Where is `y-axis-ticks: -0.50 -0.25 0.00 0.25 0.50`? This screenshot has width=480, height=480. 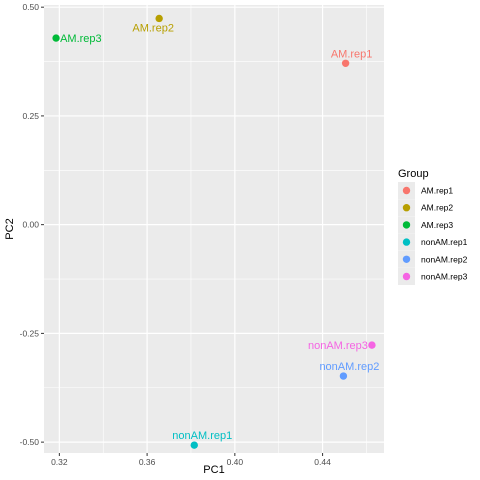 y-axis-ticks: -0.50 -0.25 0.00 0.25 0.50 is located at coordinates (32, 224).